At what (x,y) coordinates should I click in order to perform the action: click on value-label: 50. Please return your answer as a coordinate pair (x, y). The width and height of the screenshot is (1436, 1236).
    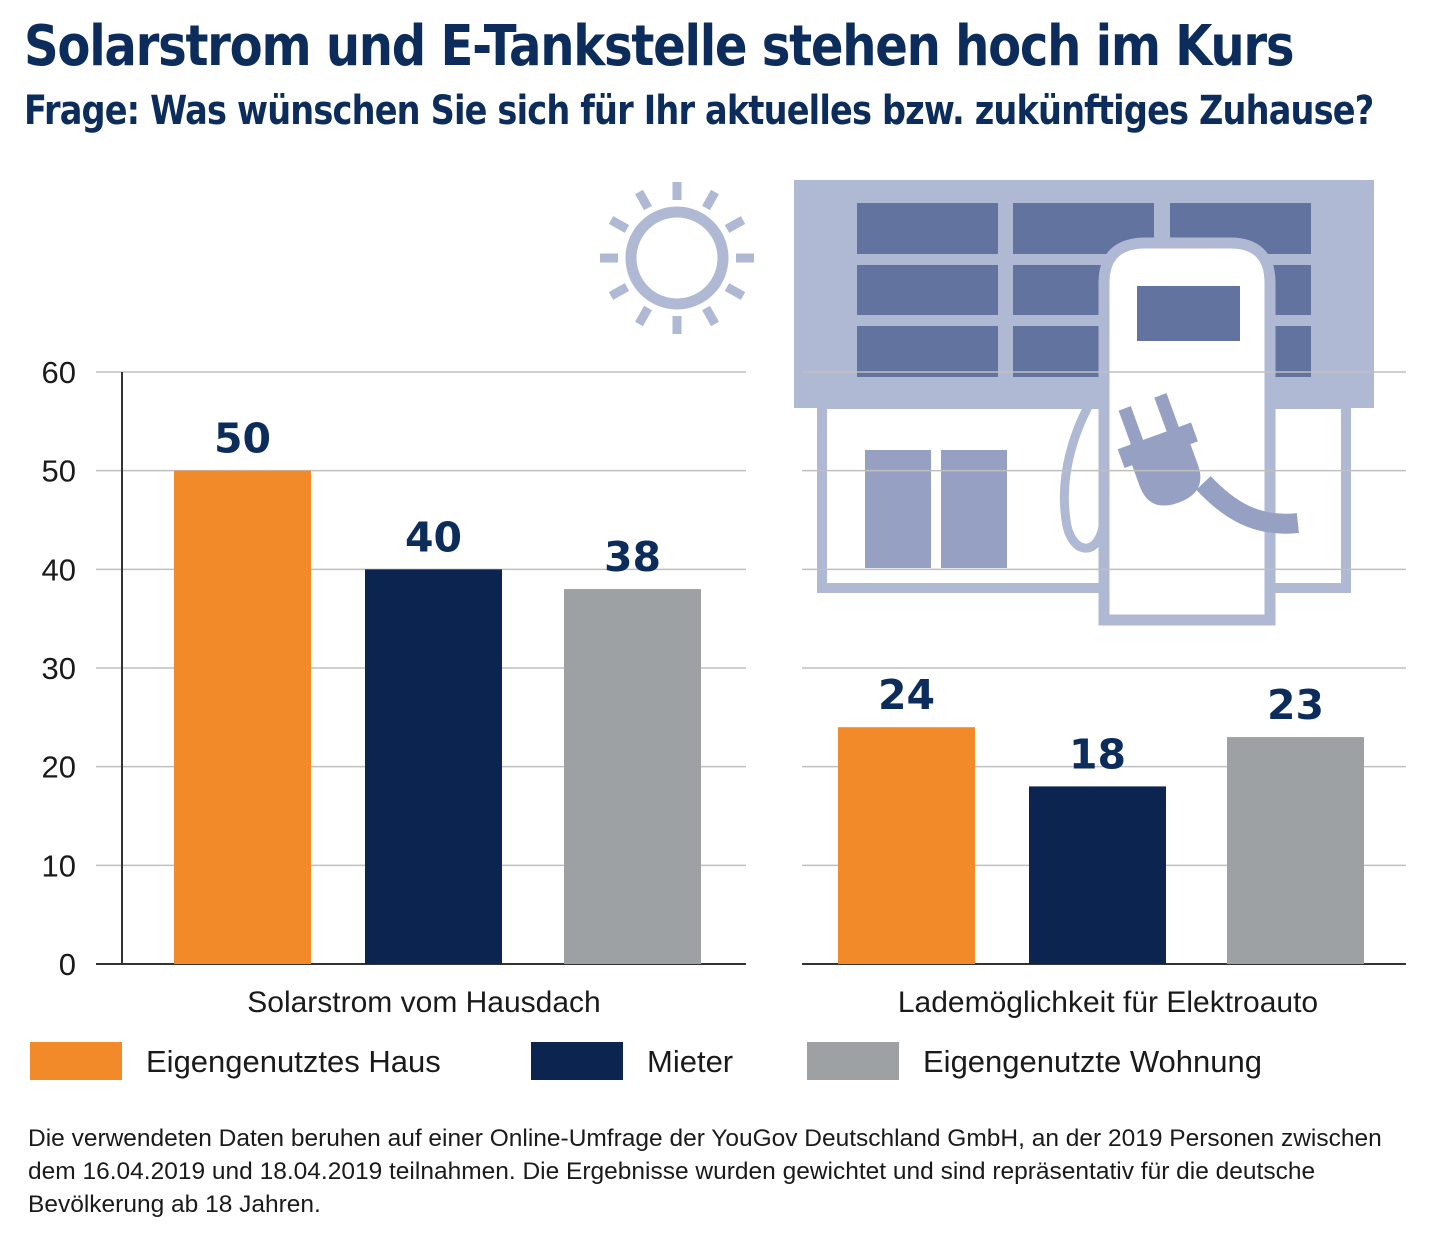
    Looking at the image, I should click on (242, 439).